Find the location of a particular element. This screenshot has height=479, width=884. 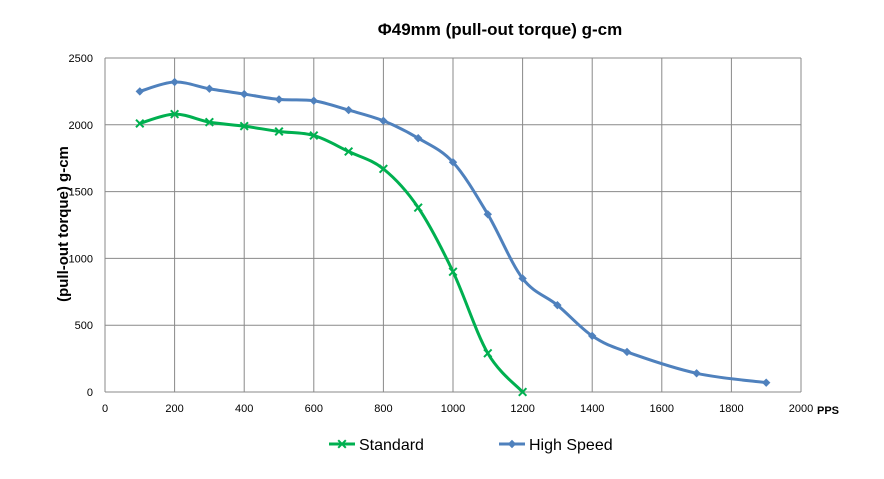

legend-marker-high-speed is located at coordinates (512, 444).